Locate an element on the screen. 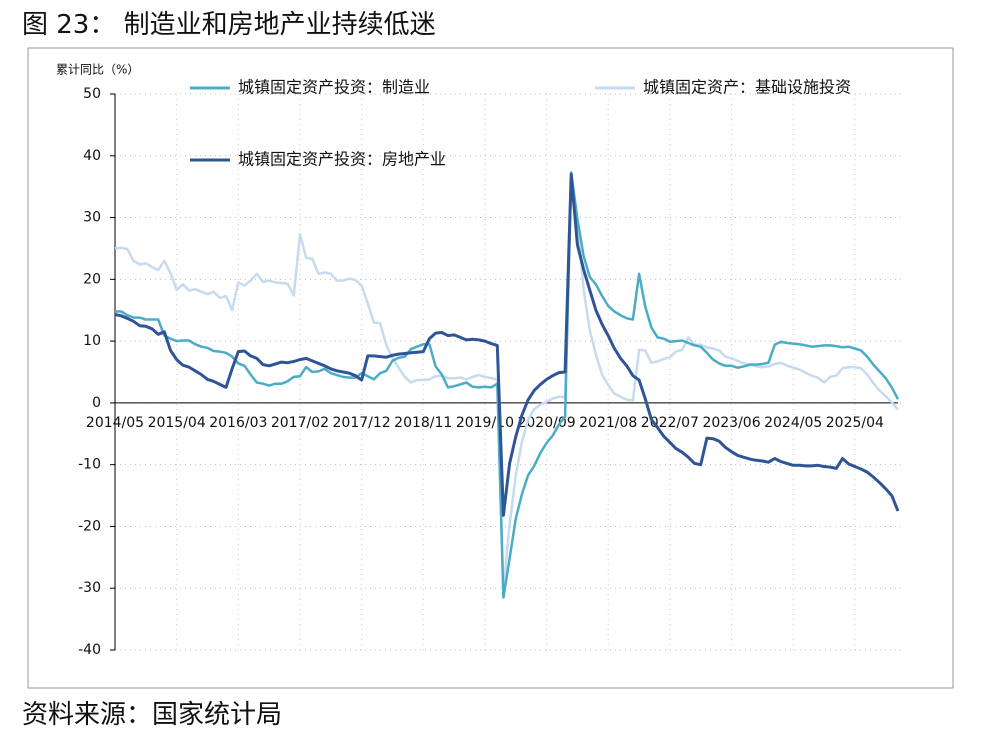  x-tick-label: 2024/05 is located at coordinates (793, 423).